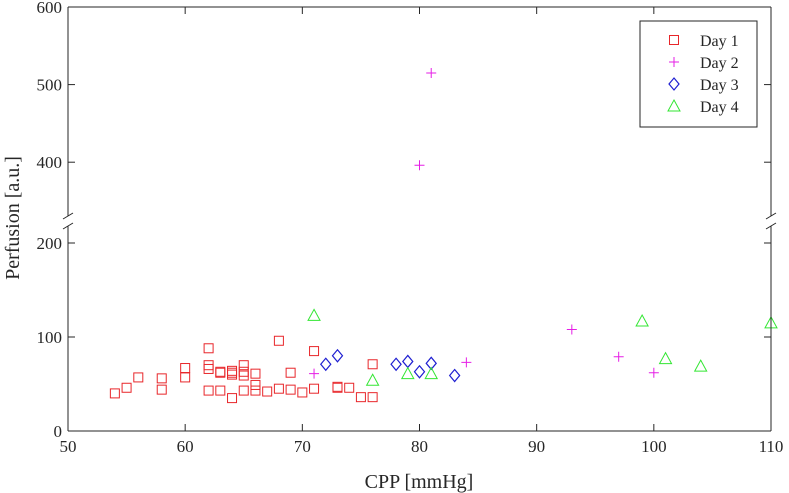  I want to click on y-tick-label: 200, so click(50, 243).